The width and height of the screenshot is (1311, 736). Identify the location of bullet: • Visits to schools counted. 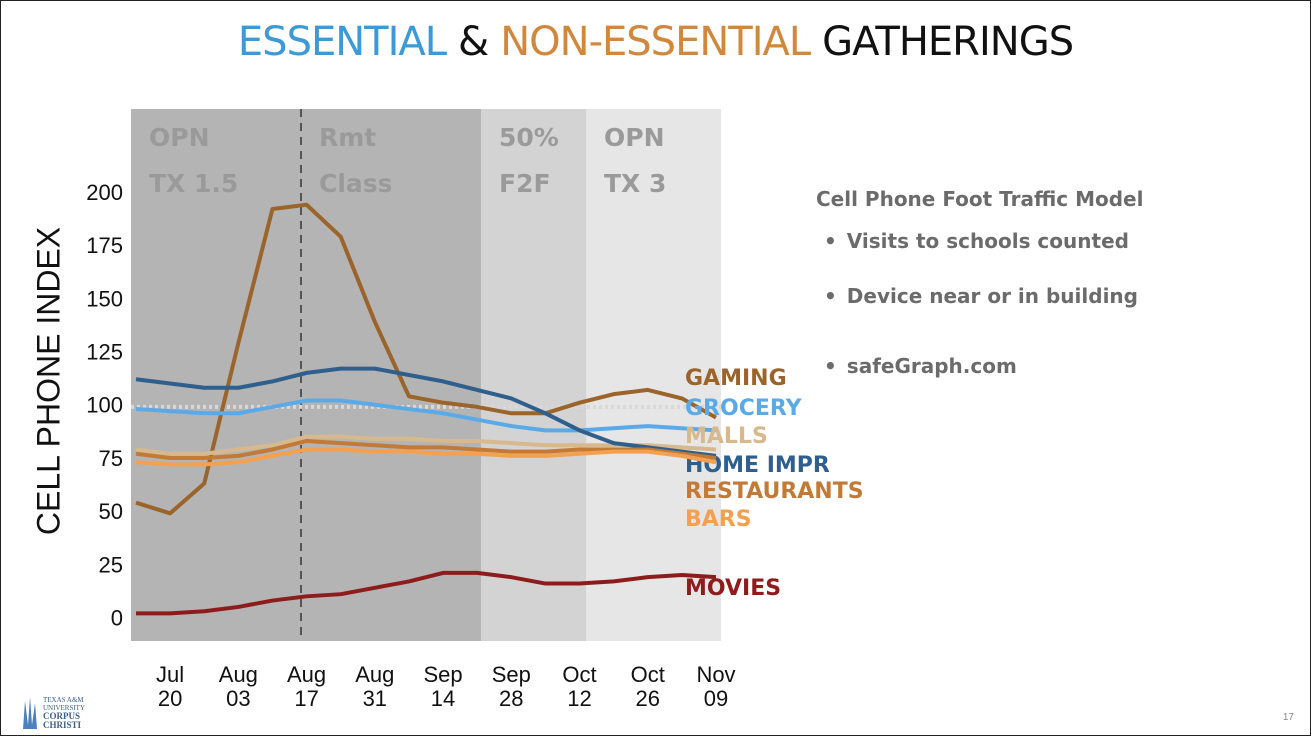
(976, 241).